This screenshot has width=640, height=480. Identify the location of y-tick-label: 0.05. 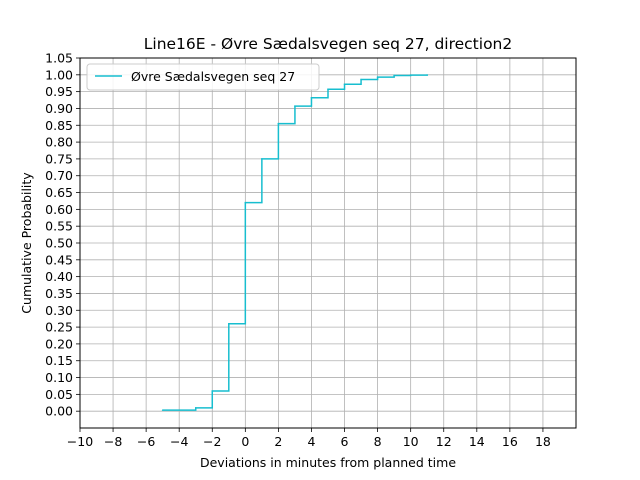
(59, 394).